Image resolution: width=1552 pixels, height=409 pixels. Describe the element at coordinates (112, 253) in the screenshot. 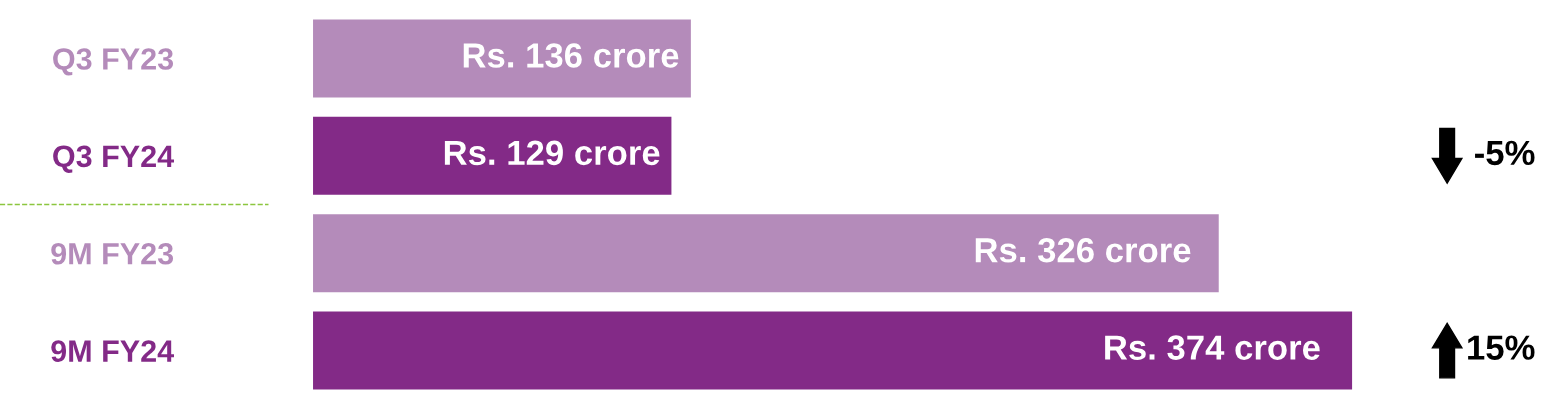

I see `y-tick-label: 9M FY23` at that location.